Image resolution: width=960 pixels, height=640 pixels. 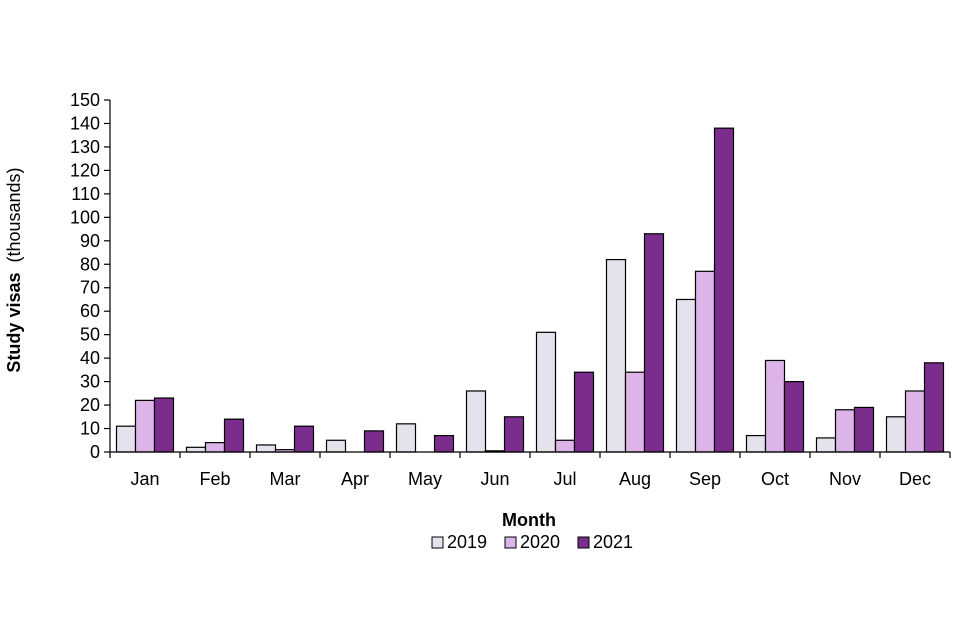 What do you see at coordinates (406, 438) in the screenshot?
I see `bar-2019-may` at bounding box center [406, 438].